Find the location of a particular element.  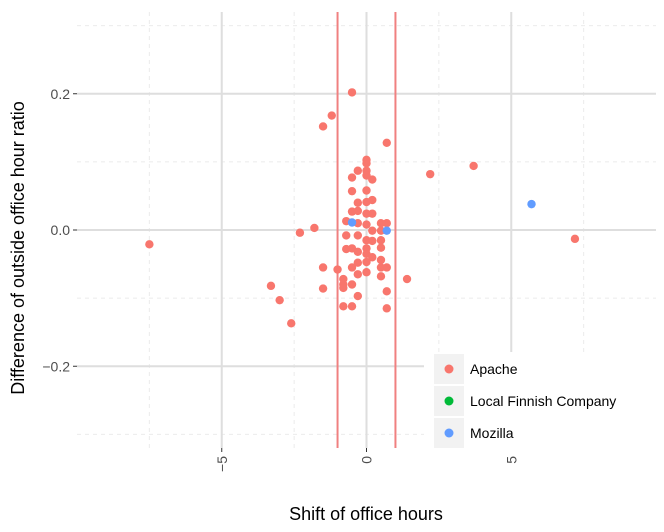

legend-key-mozilla is located at coordinates (449, 433).